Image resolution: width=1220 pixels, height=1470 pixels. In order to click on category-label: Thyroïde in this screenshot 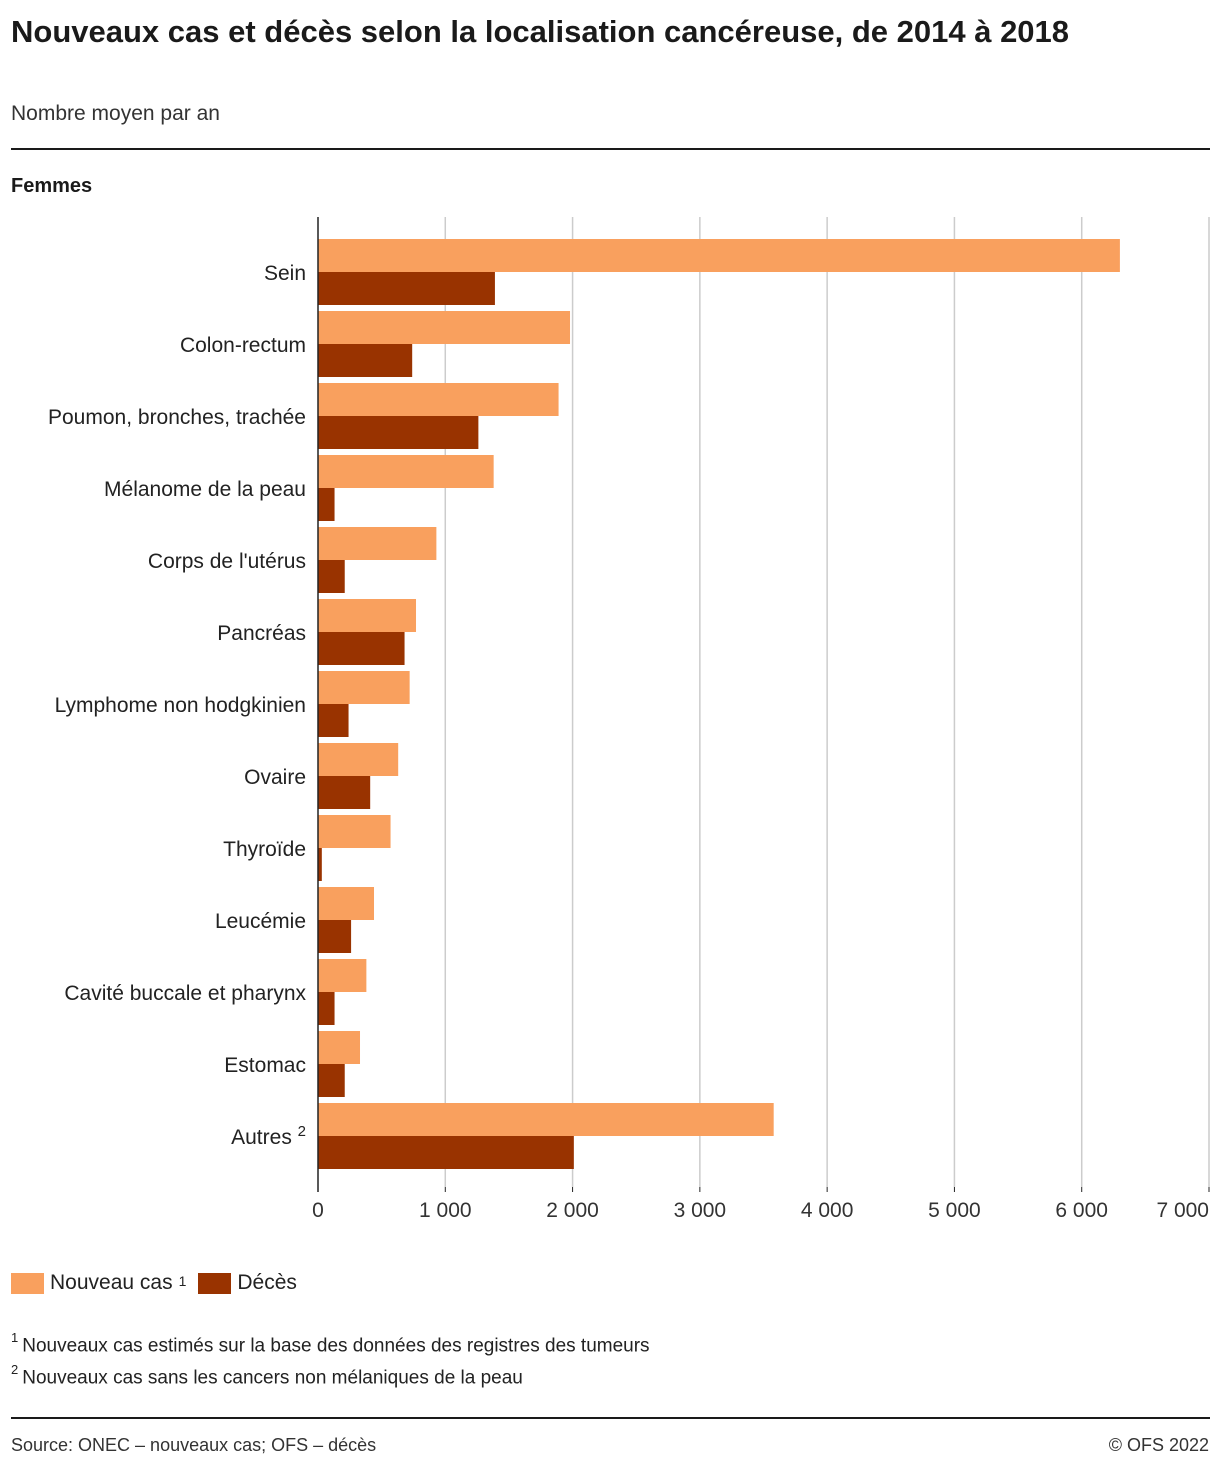, I will do `click(264, 849)`.